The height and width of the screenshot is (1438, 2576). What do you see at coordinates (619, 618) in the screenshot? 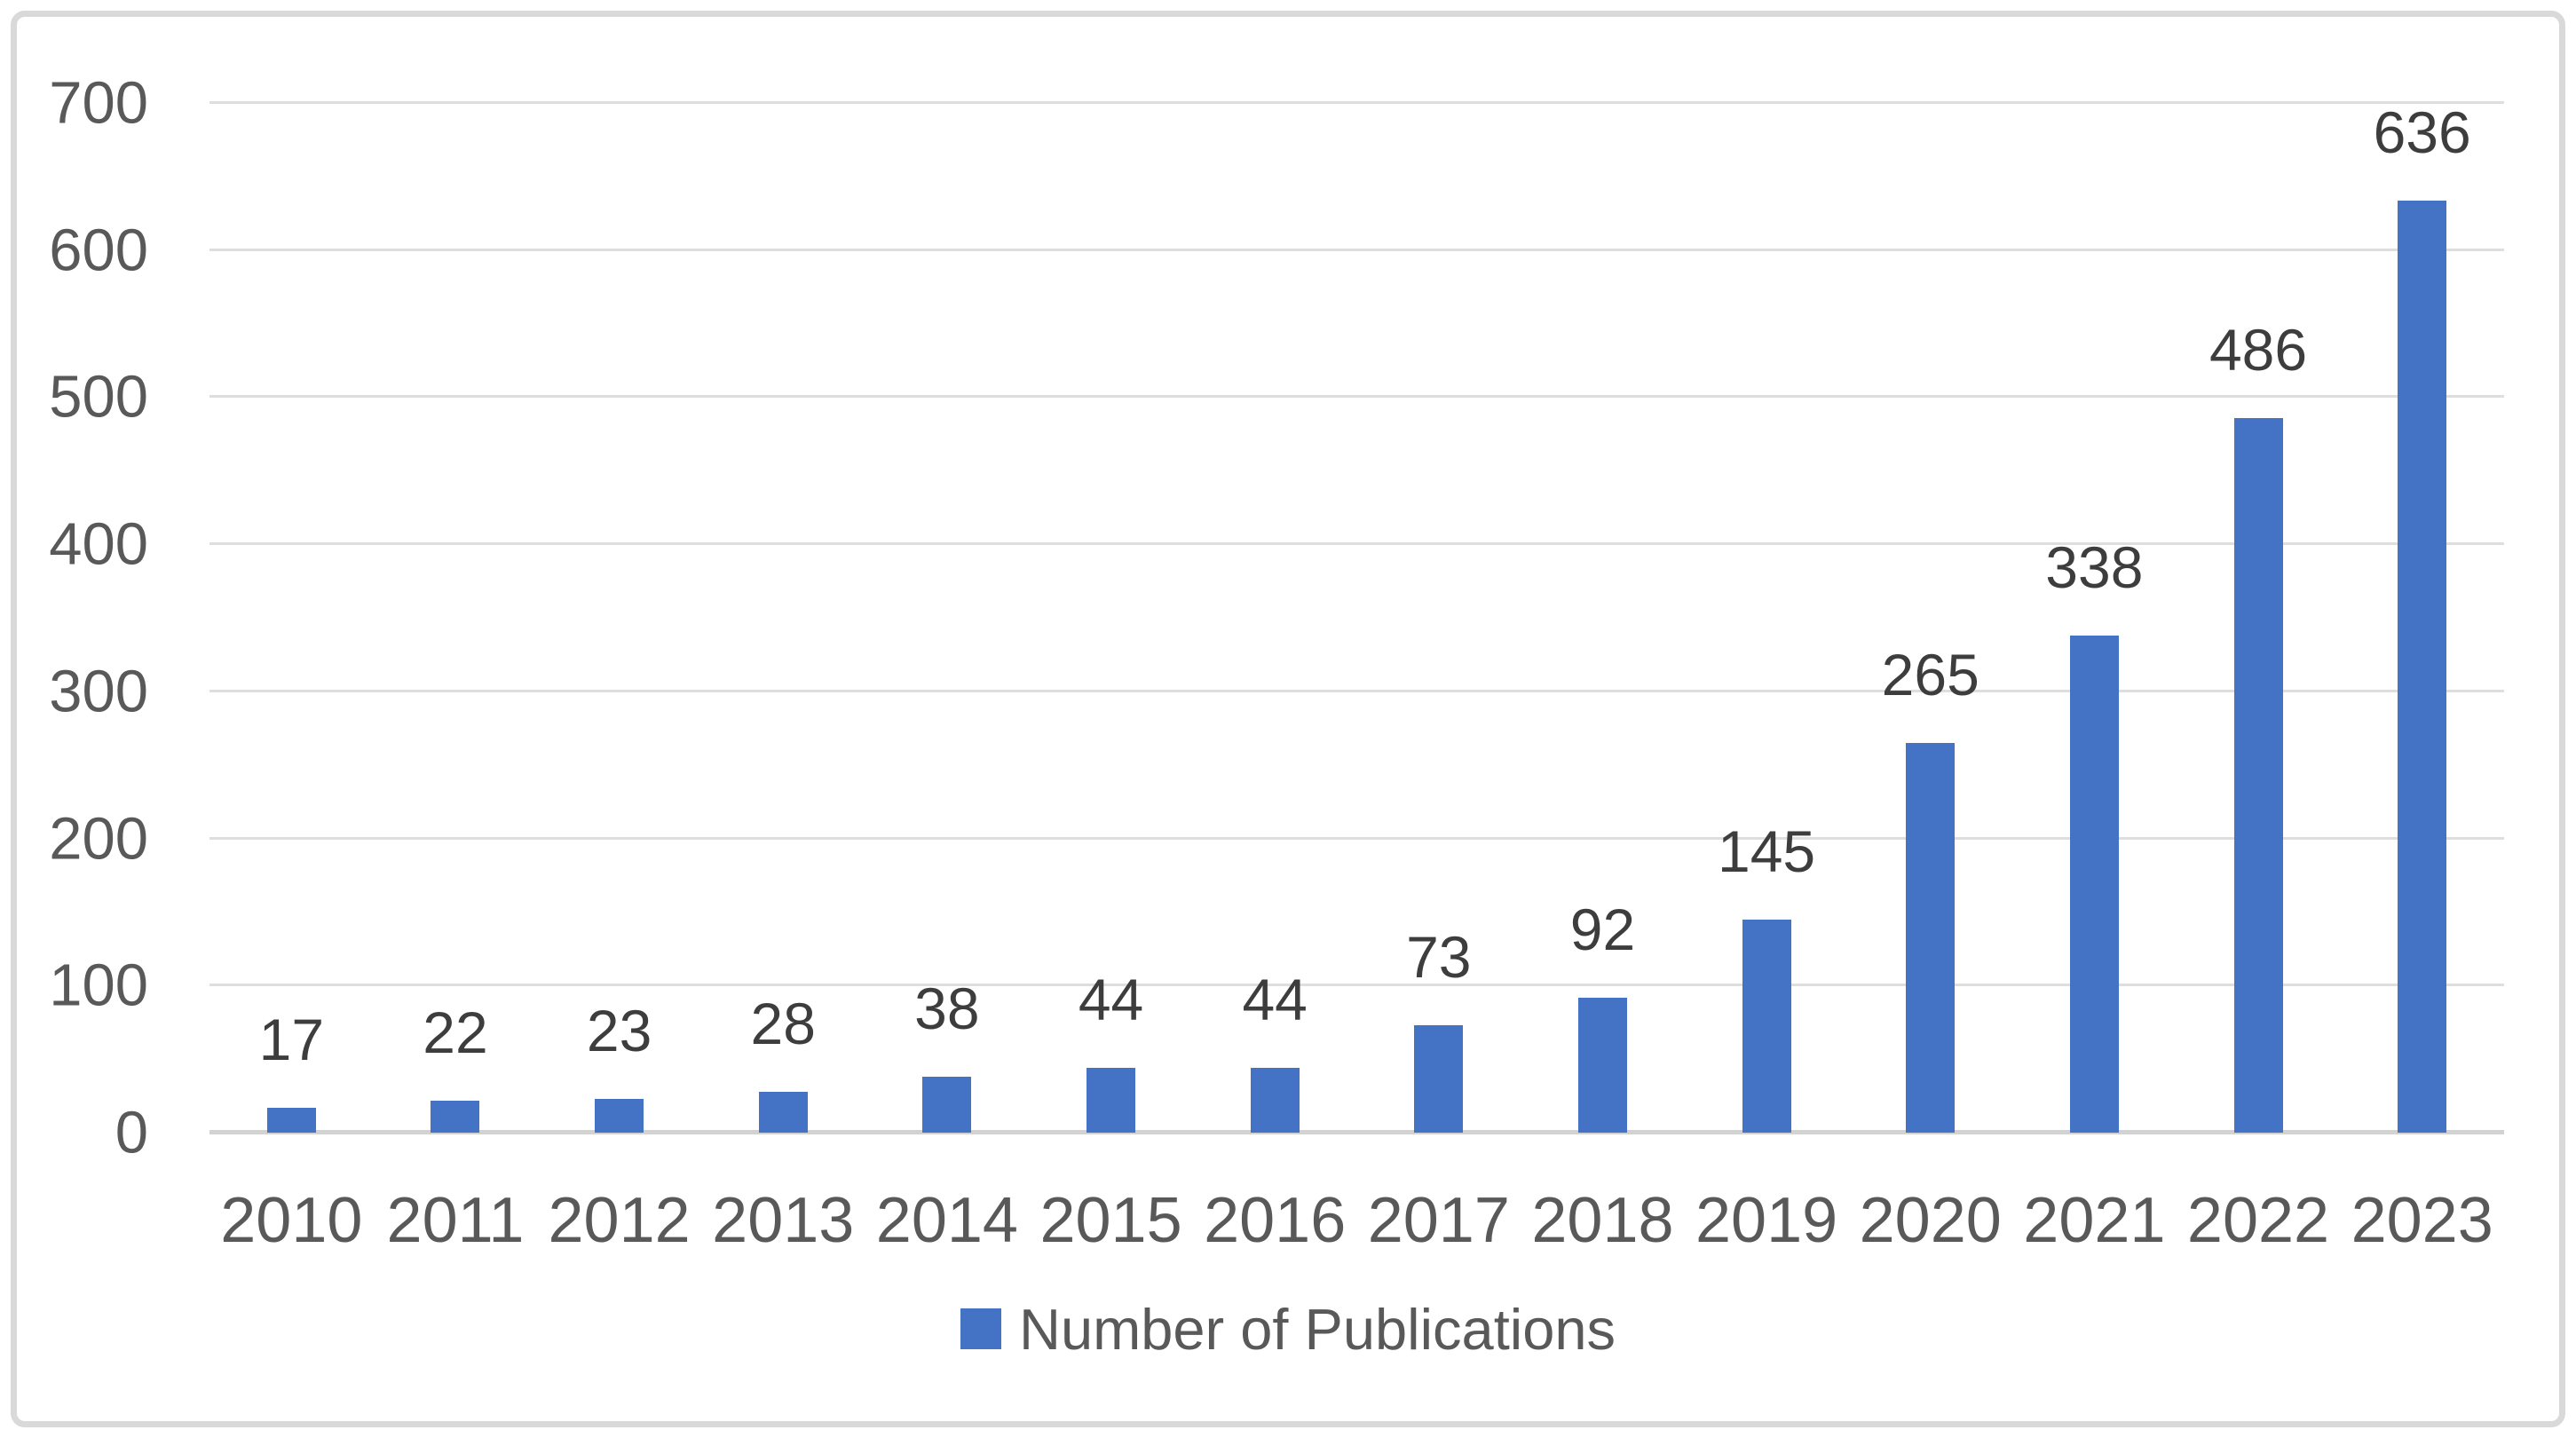
I see `bar-column: 23` at bounding box center [619, 618].